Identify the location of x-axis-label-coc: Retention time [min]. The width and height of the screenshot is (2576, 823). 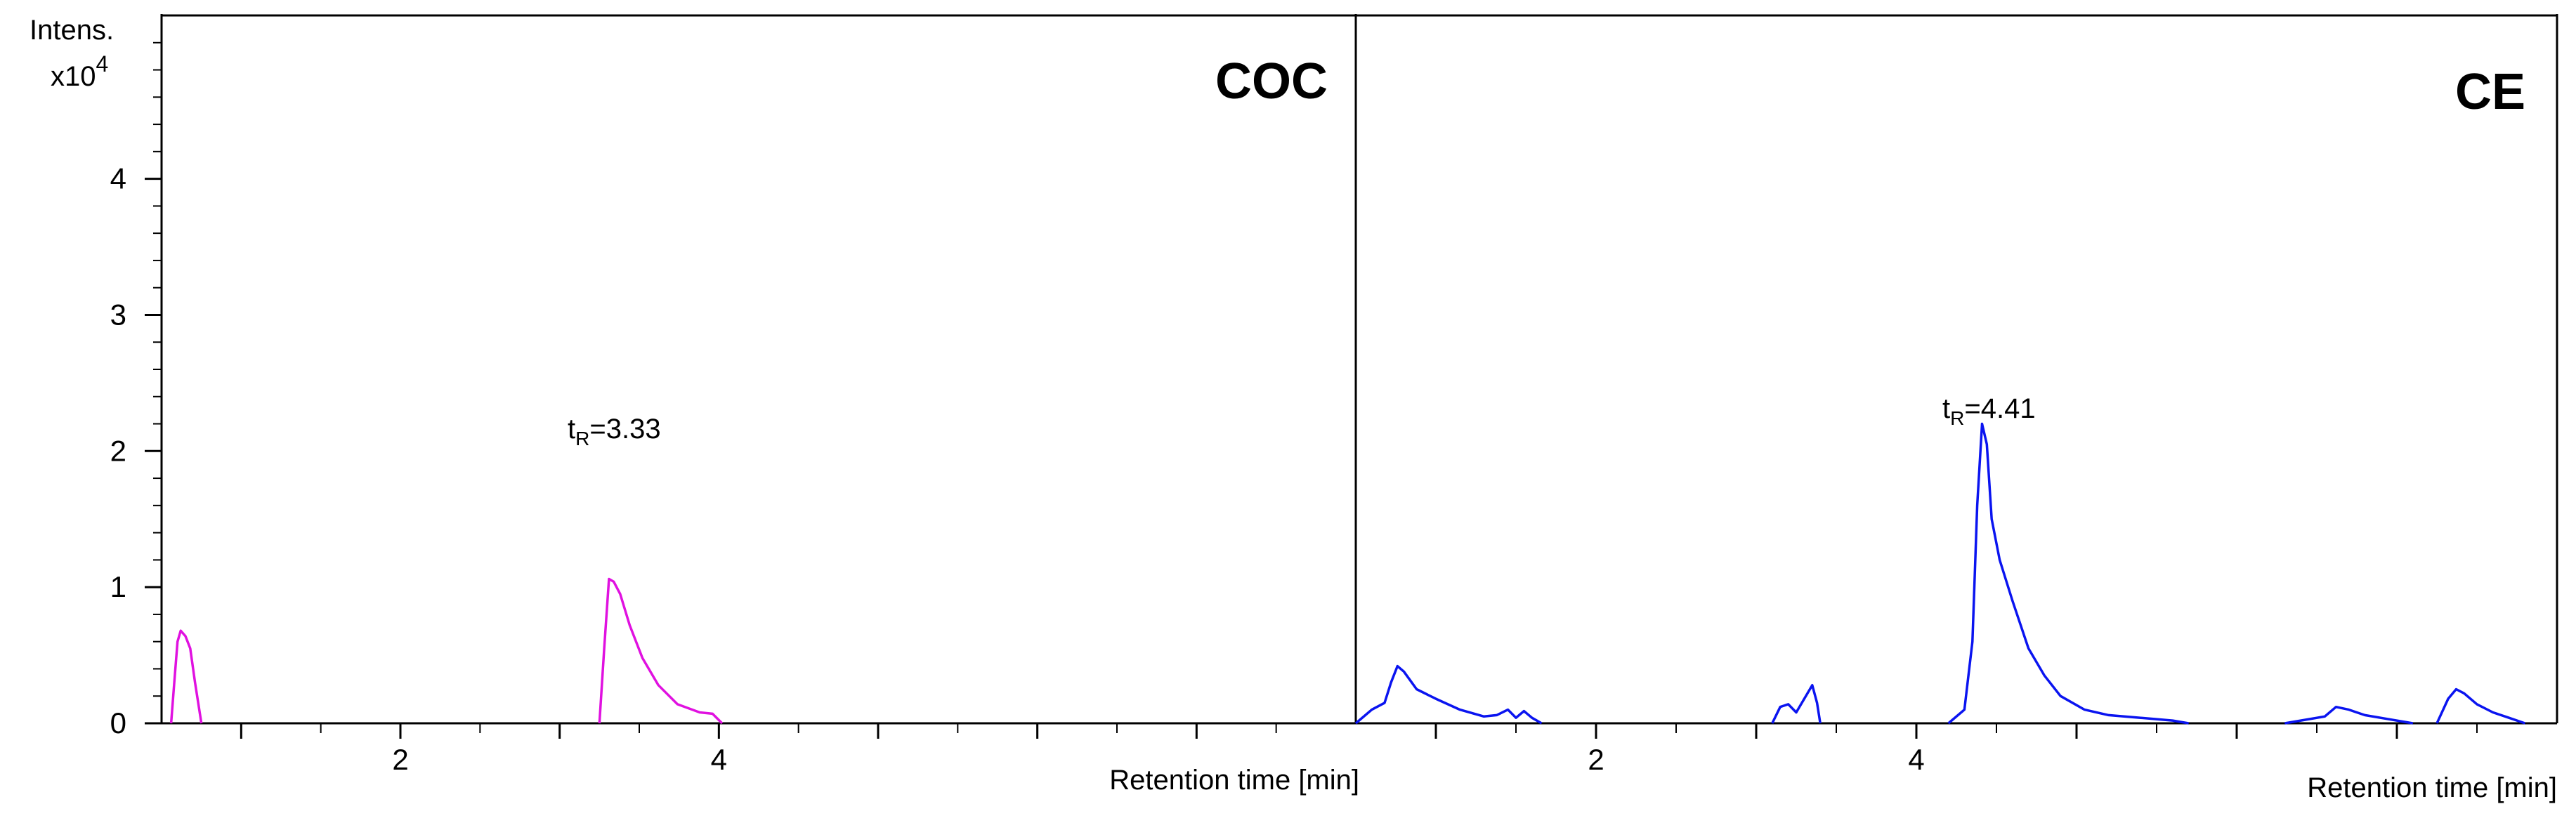
(1234, 780).